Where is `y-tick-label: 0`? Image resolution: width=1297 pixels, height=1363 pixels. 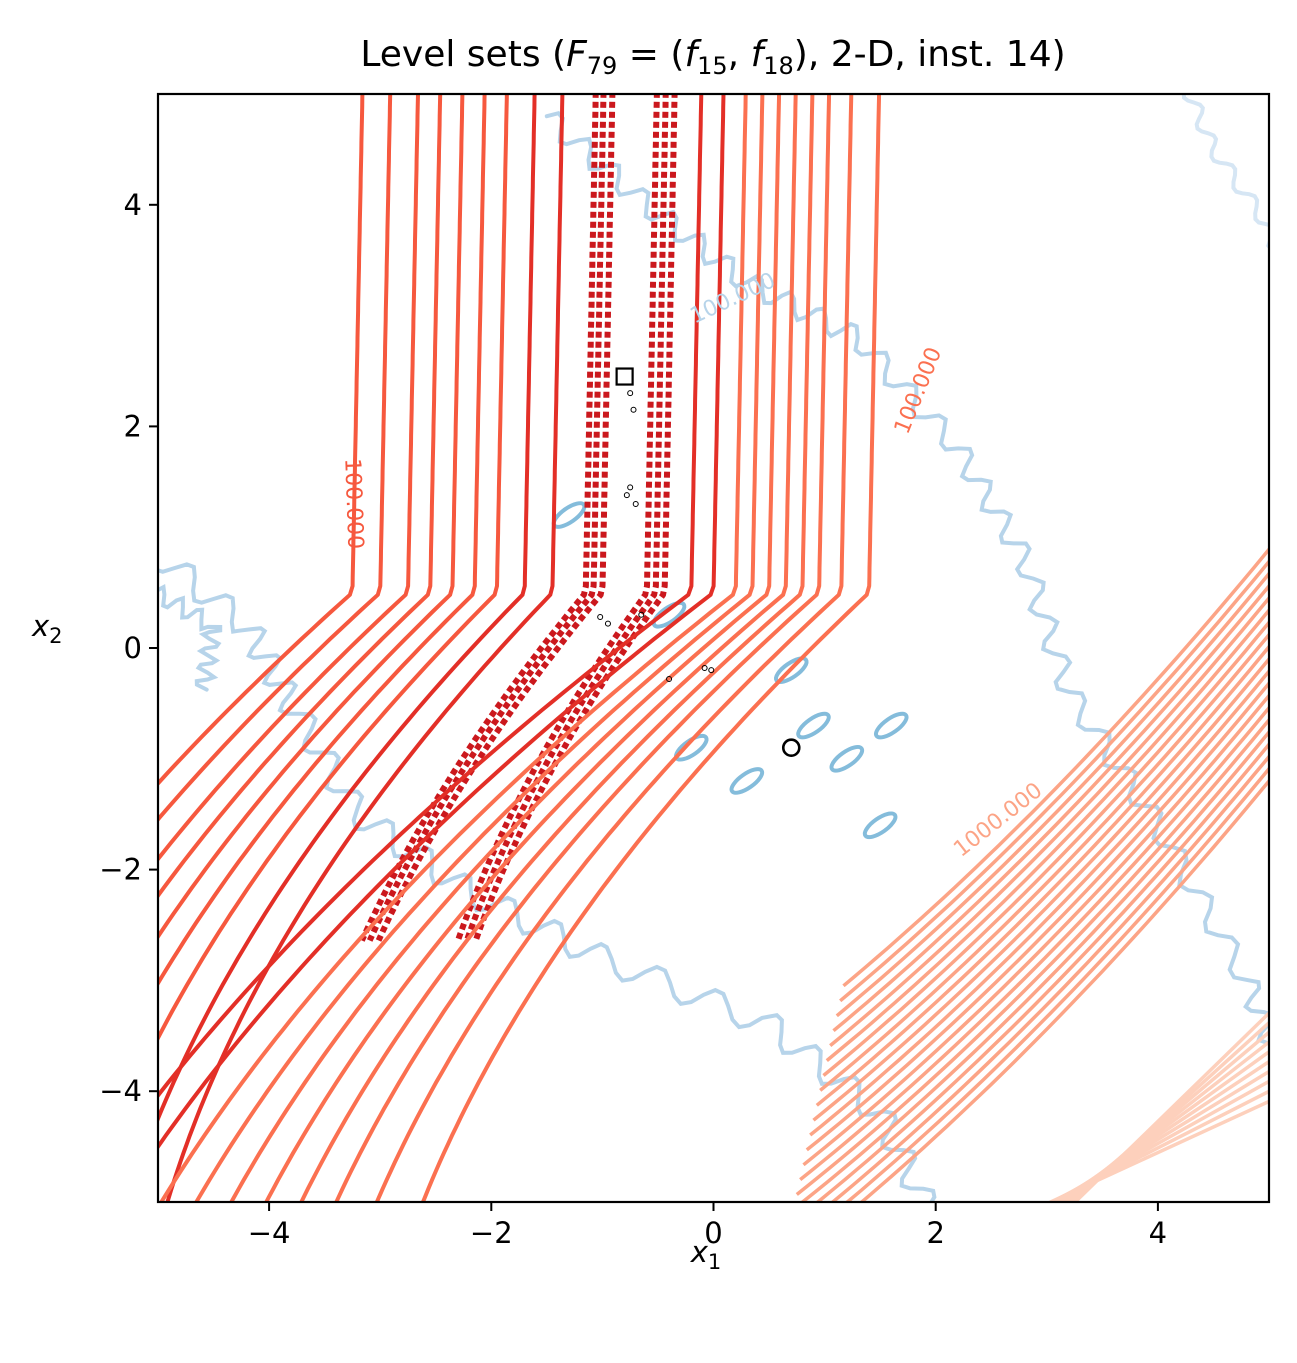 y-tick-label: 0 is located at coordinates (133, 648).